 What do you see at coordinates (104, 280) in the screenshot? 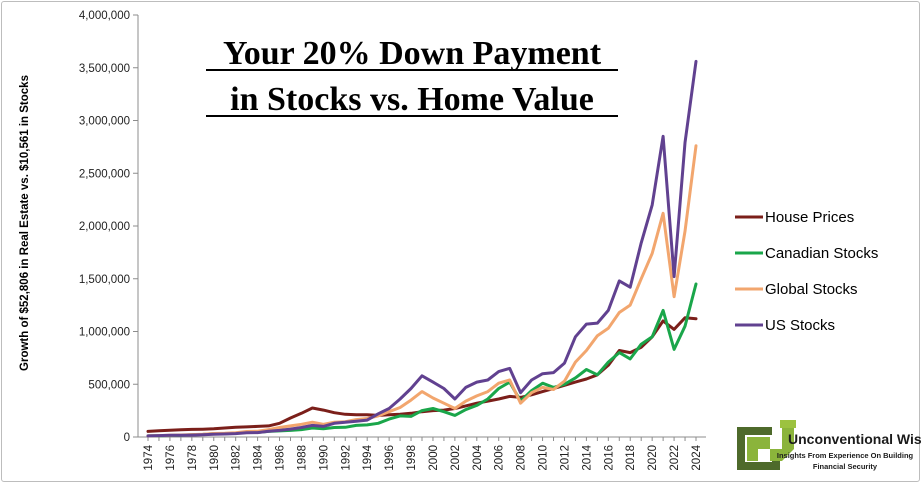
I see `y-tick-label: 1,500,000` at bounding box center [104, 280].